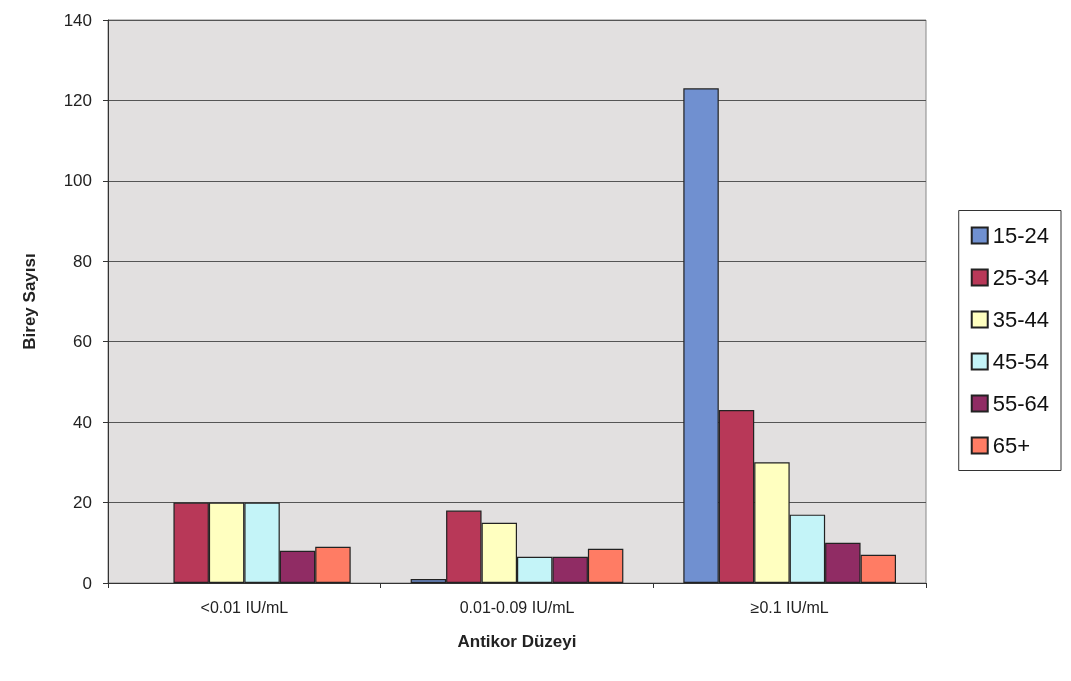 This screenshot has width=1071, height=681. What do you see at coordinates (1021, 235) in the screenshot?
I see `legend-label: 15-24` at bounding box center [1021, 235].